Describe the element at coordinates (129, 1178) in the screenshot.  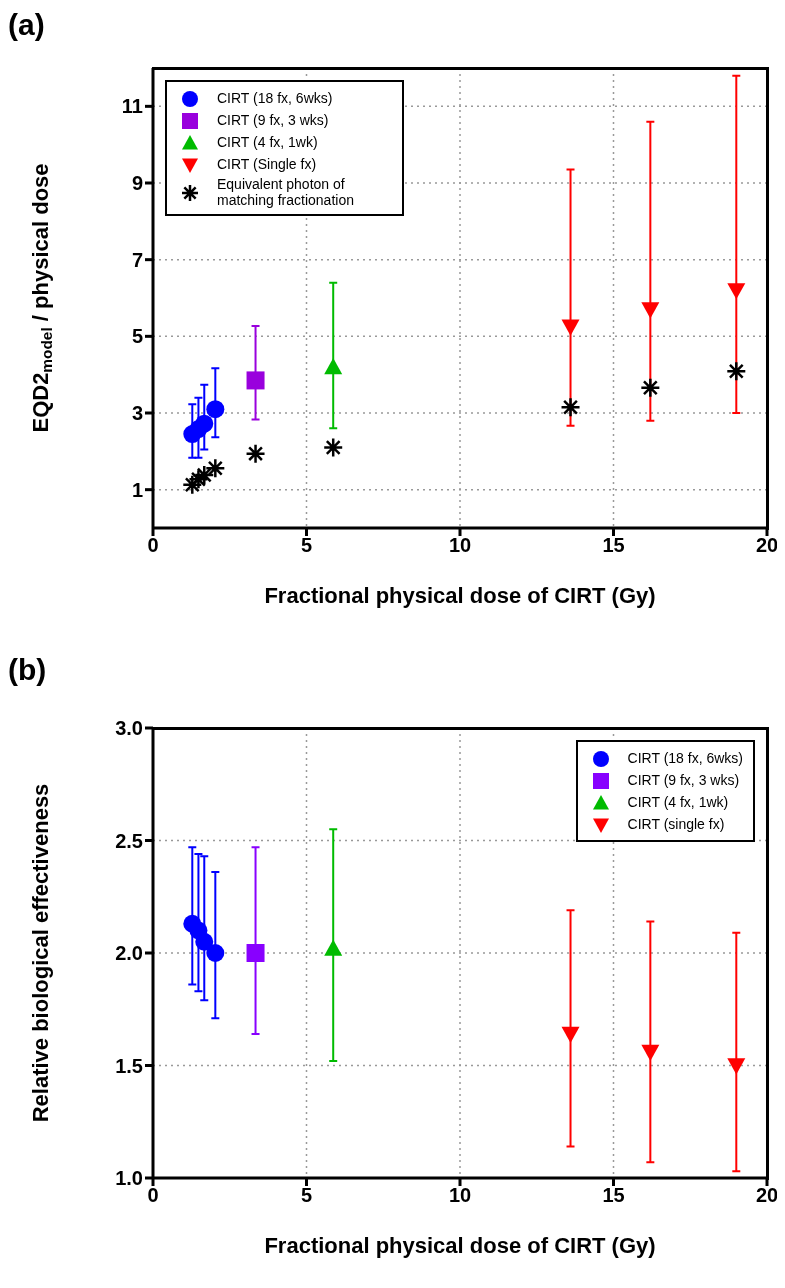
I see `y-tick-label: 1.0` at that location.